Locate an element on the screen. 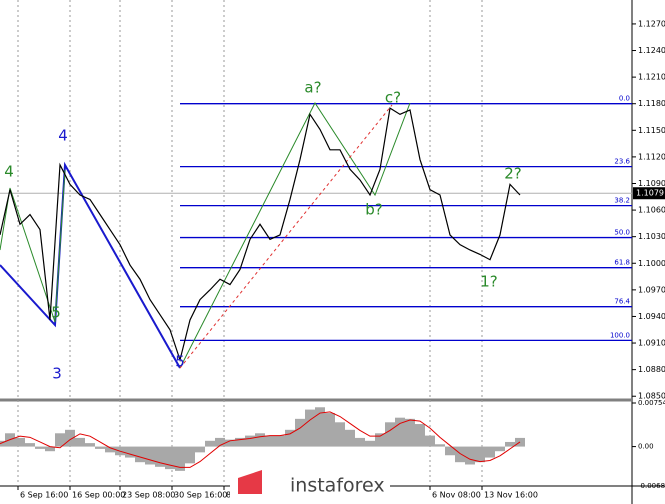 Image resolution: width=665 pixels, height=504 pixels. y-tick-label: 1.1120 is located at coordinates (651, 156).